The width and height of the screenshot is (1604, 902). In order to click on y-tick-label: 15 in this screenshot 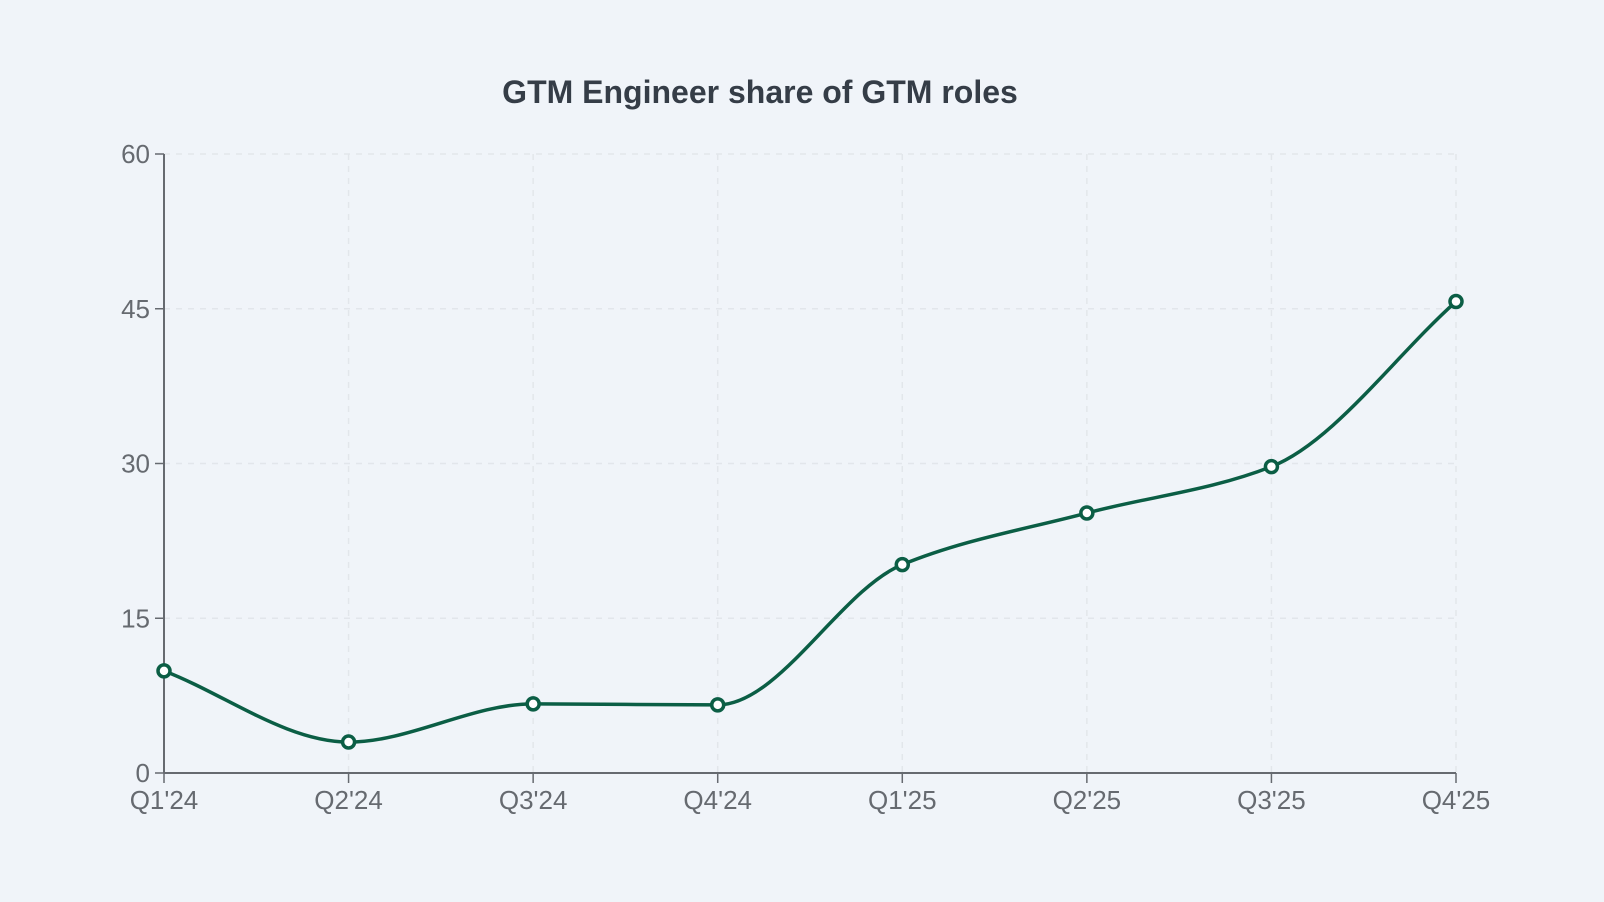, I will do `click(135, 618)`.